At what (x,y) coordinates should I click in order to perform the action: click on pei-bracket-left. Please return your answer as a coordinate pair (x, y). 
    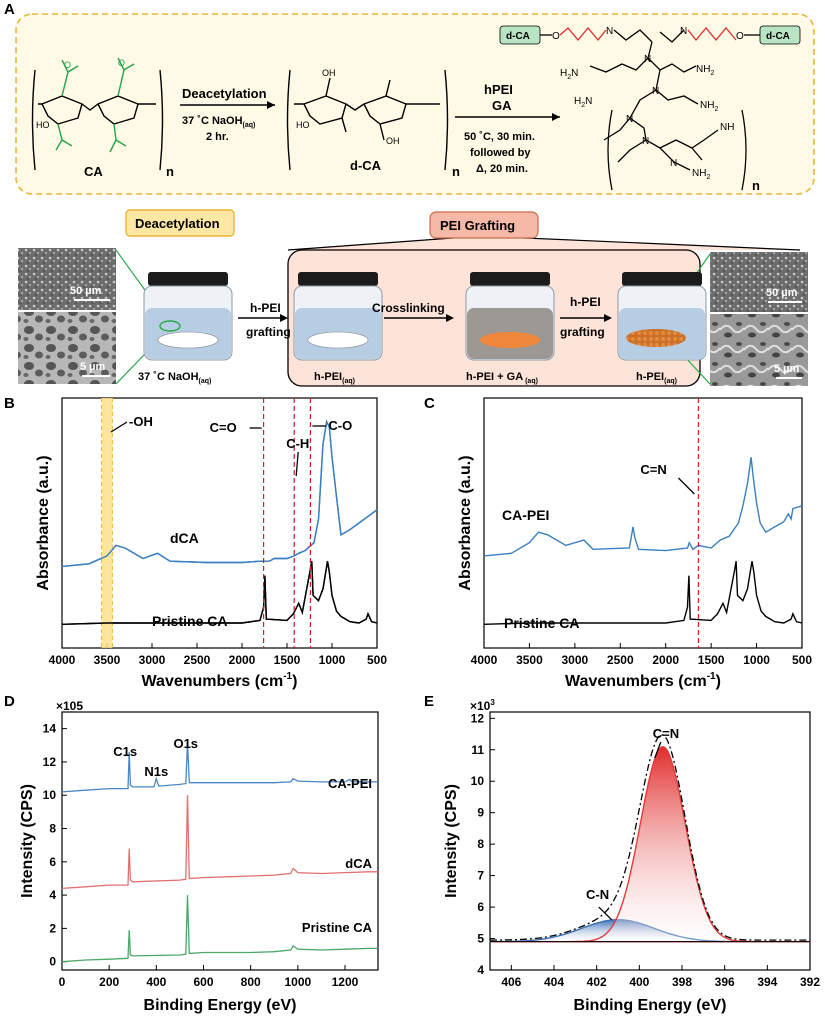
    Looking at the image, I should click on (610, 150).